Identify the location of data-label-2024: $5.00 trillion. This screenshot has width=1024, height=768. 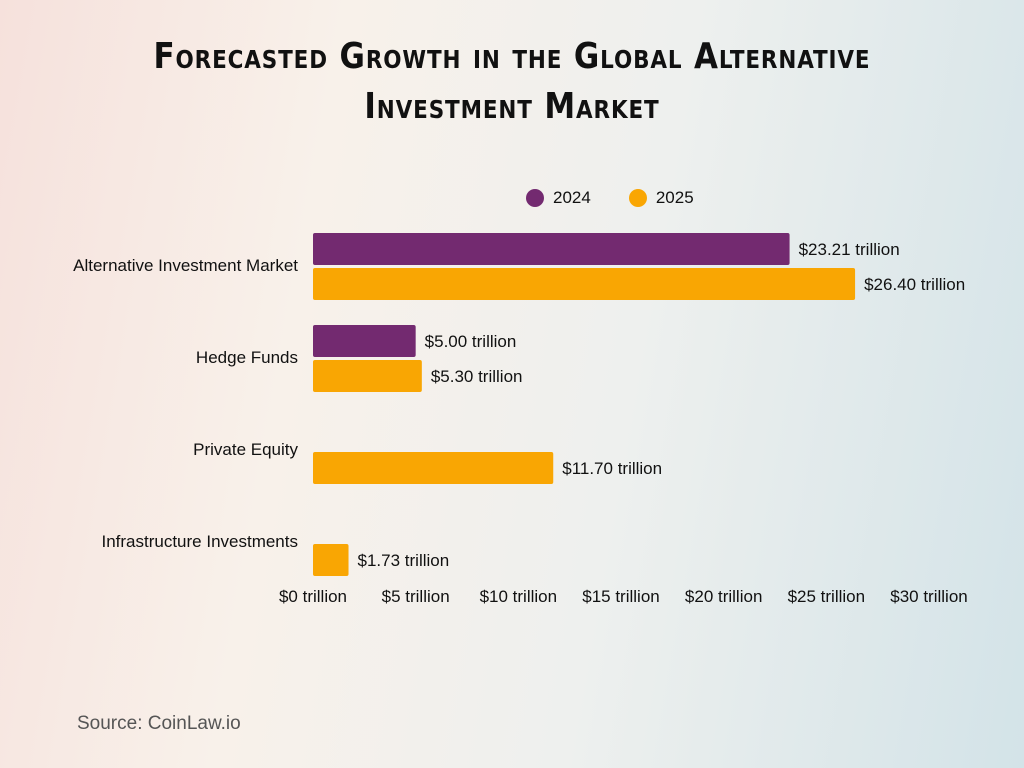
(471, 341).